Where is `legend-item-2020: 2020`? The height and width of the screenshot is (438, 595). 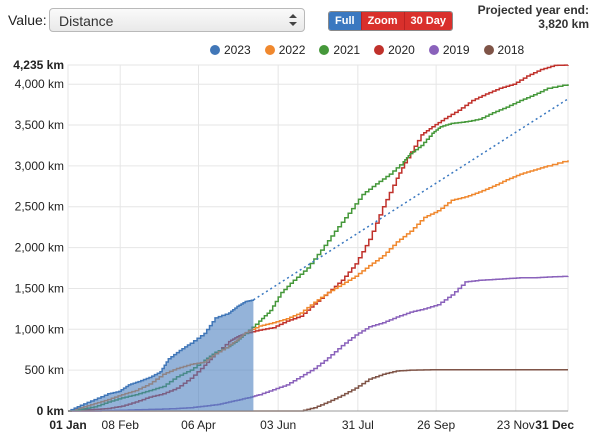 legend-item-2020: 2020 is located at coordinates (394, 50).